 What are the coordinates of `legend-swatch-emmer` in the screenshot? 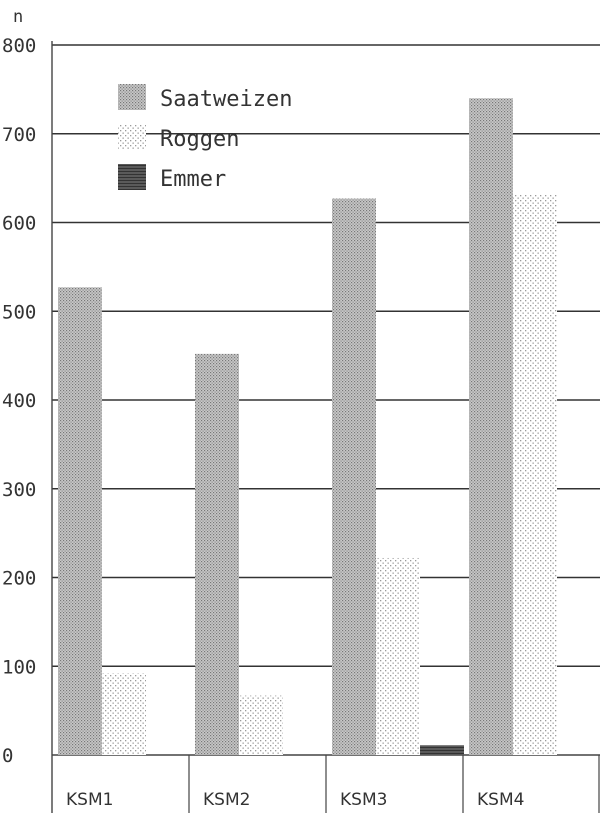 It's located at (132, 177).